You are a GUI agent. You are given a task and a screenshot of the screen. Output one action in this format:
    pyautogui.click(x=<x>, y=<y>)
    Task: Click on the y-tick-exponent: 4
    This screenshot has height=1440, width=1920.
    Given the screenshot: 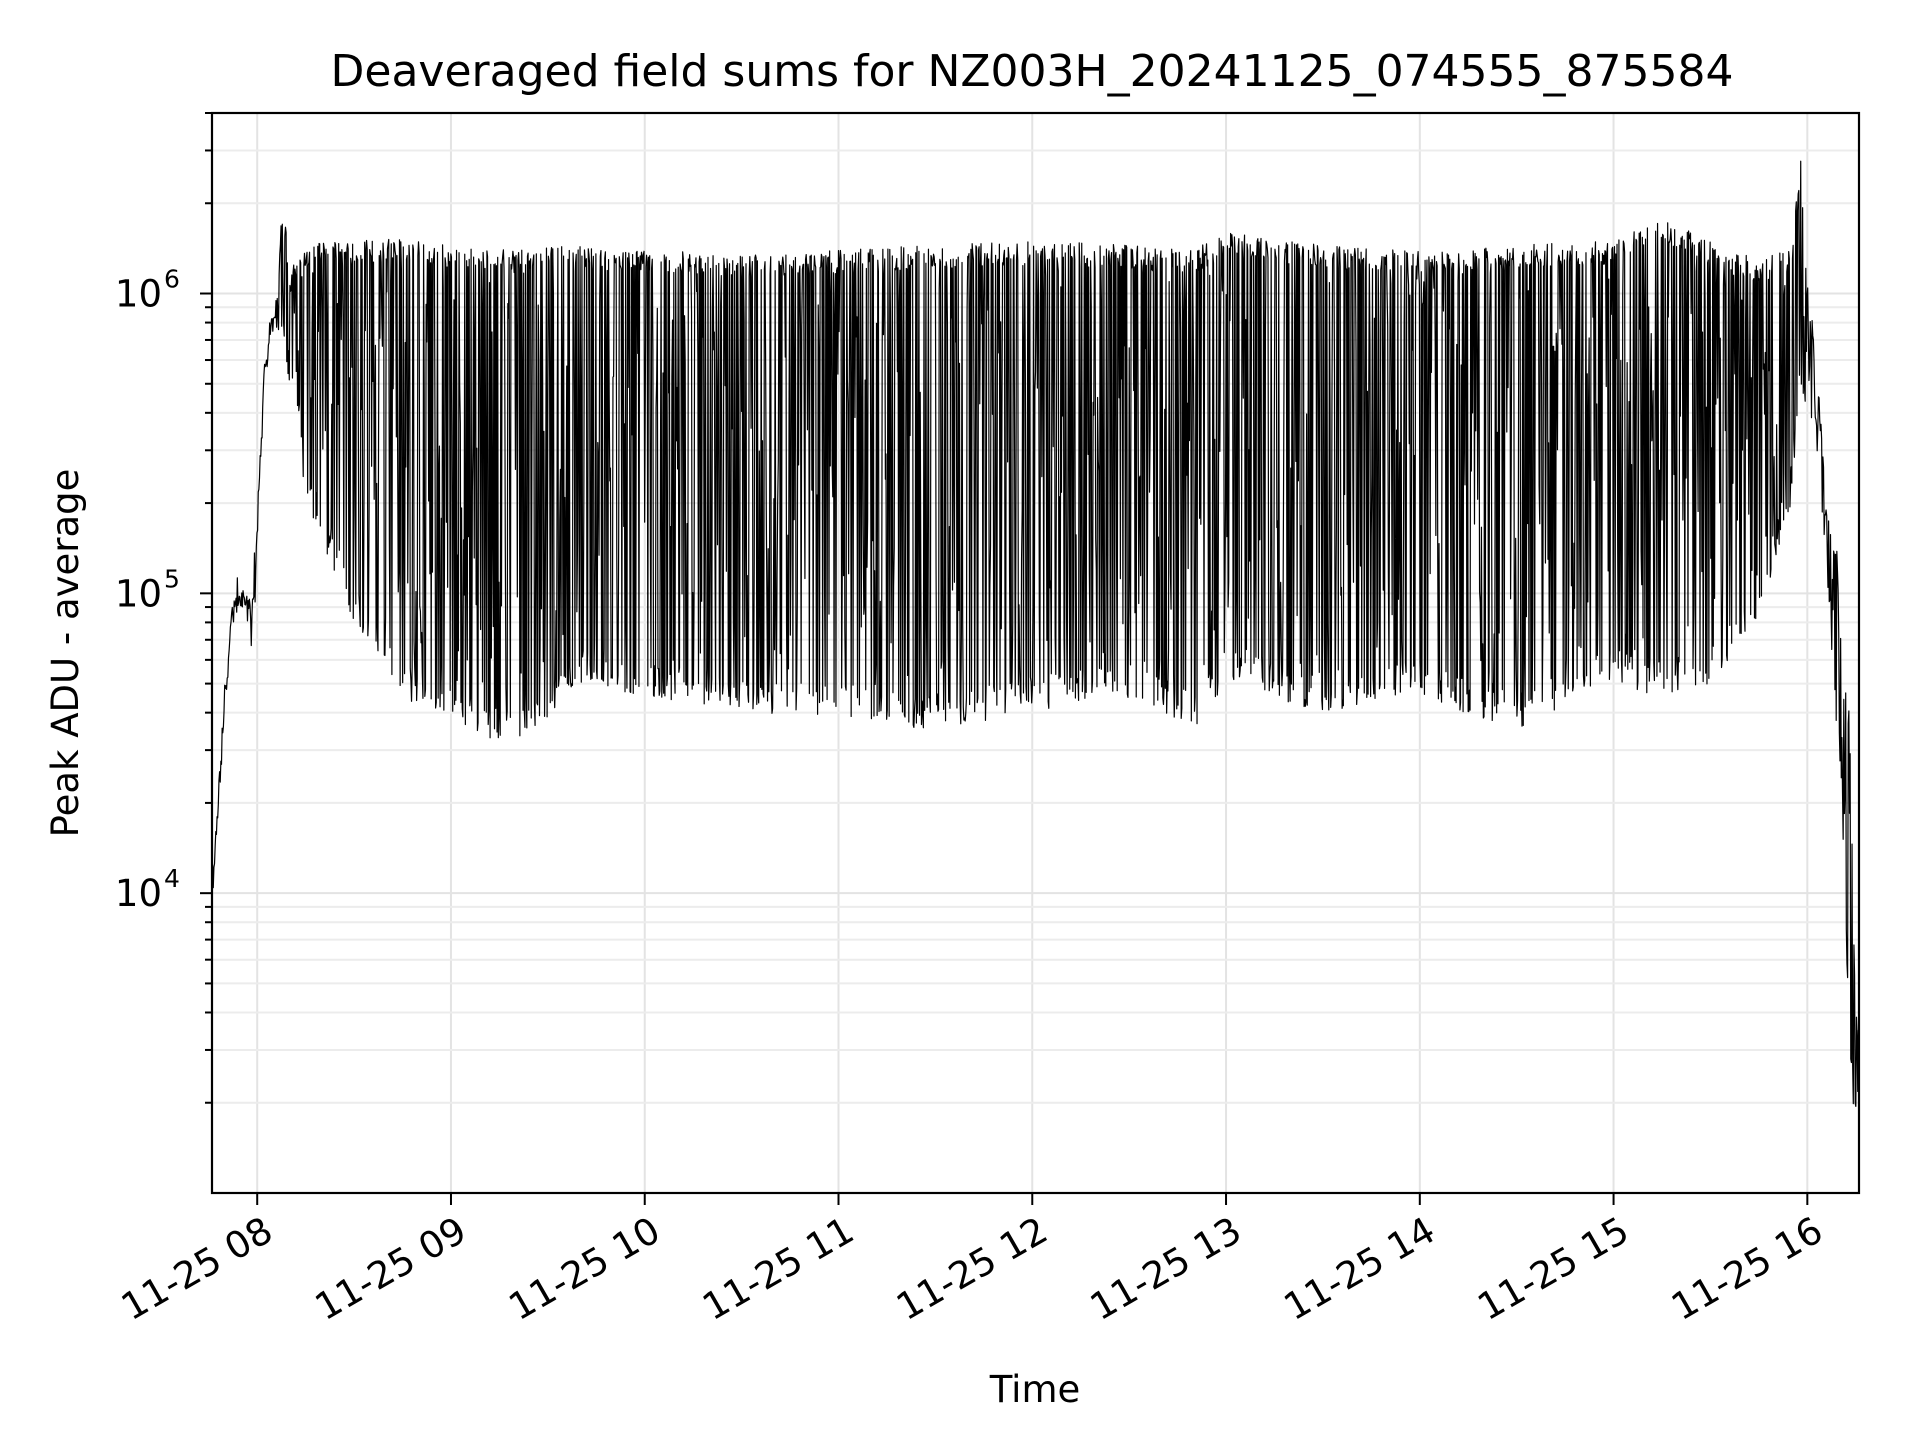 What is the action you would take?
    pyautogui.click(x=172, y=878)
    